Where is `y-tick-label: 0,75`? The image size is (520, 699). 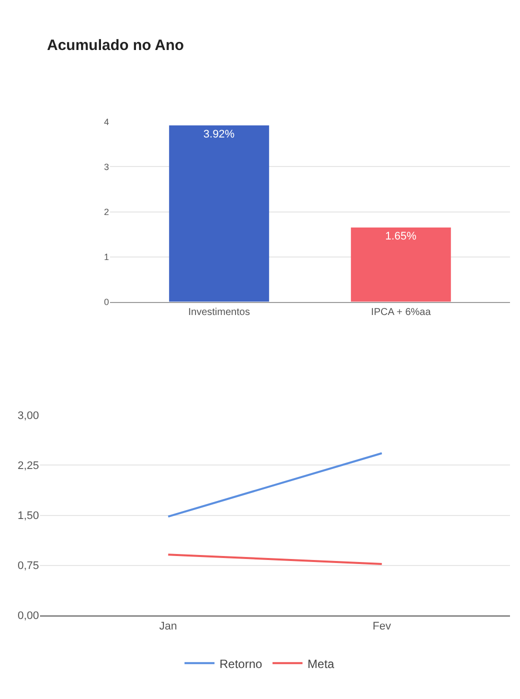 y-tick-label: 0,75 is located at coordinates (28, 566).